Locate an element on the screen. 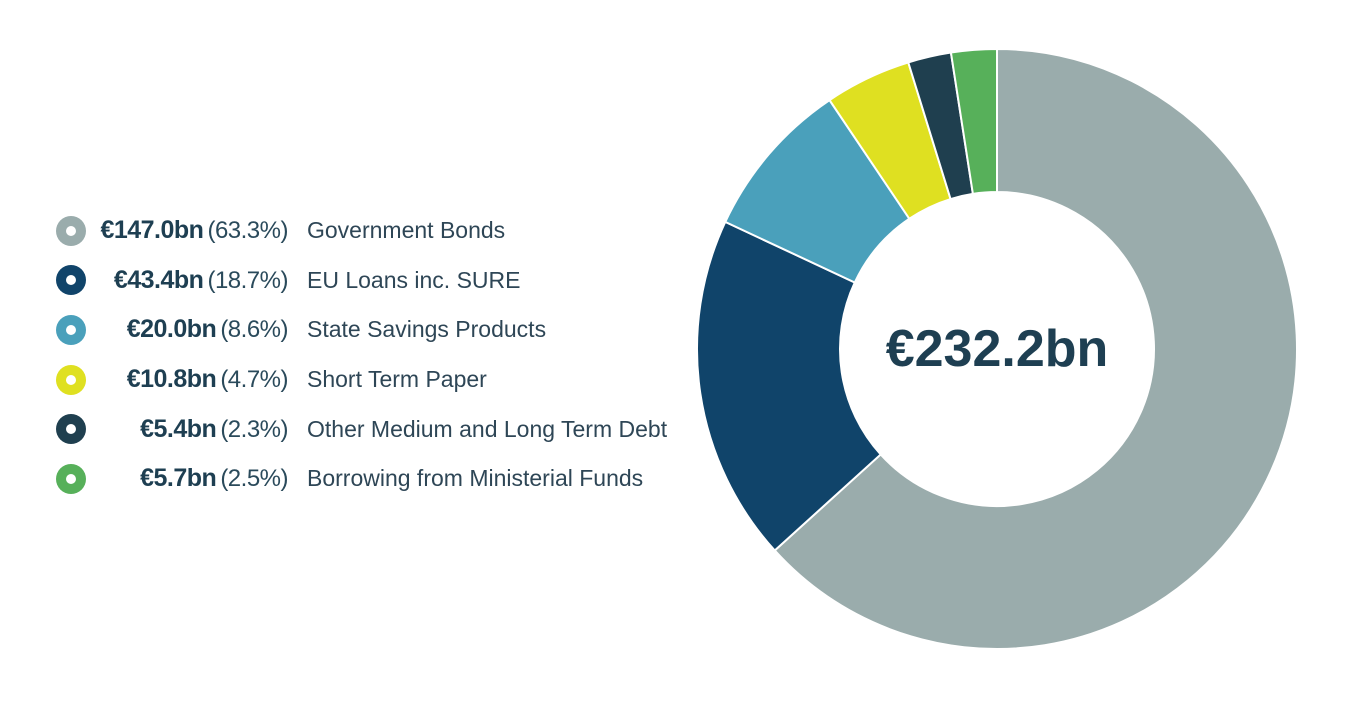 The image size is (1352, 717). legend-percent: (8.6%) is located at coordinates (254, 330).